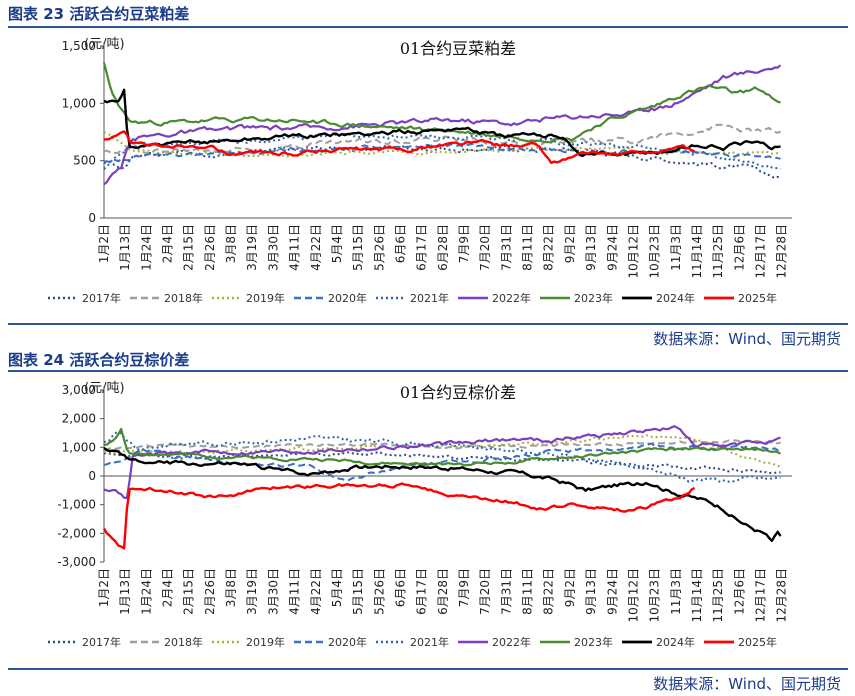  I want to click on x-tick-label: 11月25日, so click(718, 595).